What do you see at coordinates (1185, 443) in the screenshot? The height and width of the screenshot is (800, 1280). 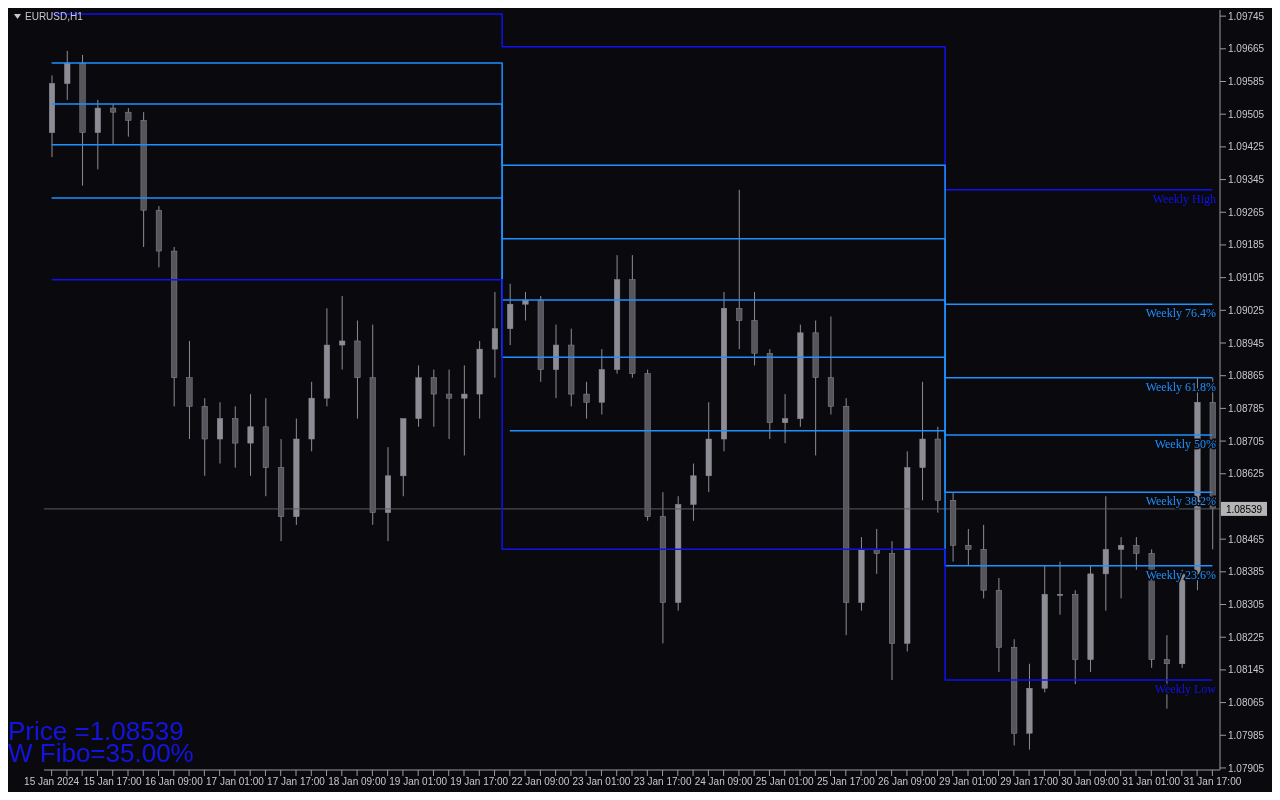 I see `series-label: Weekly 50%` at bounding box center [1185, 443].